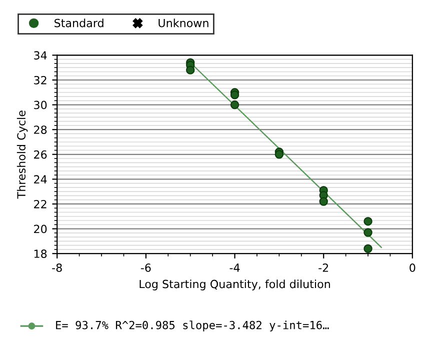 This screenshot has width=423, height=345. What do you see at coordinates (40, 179) in the screenshot?
I see `y-tick-label: 24` at bounding box center [40, 179].